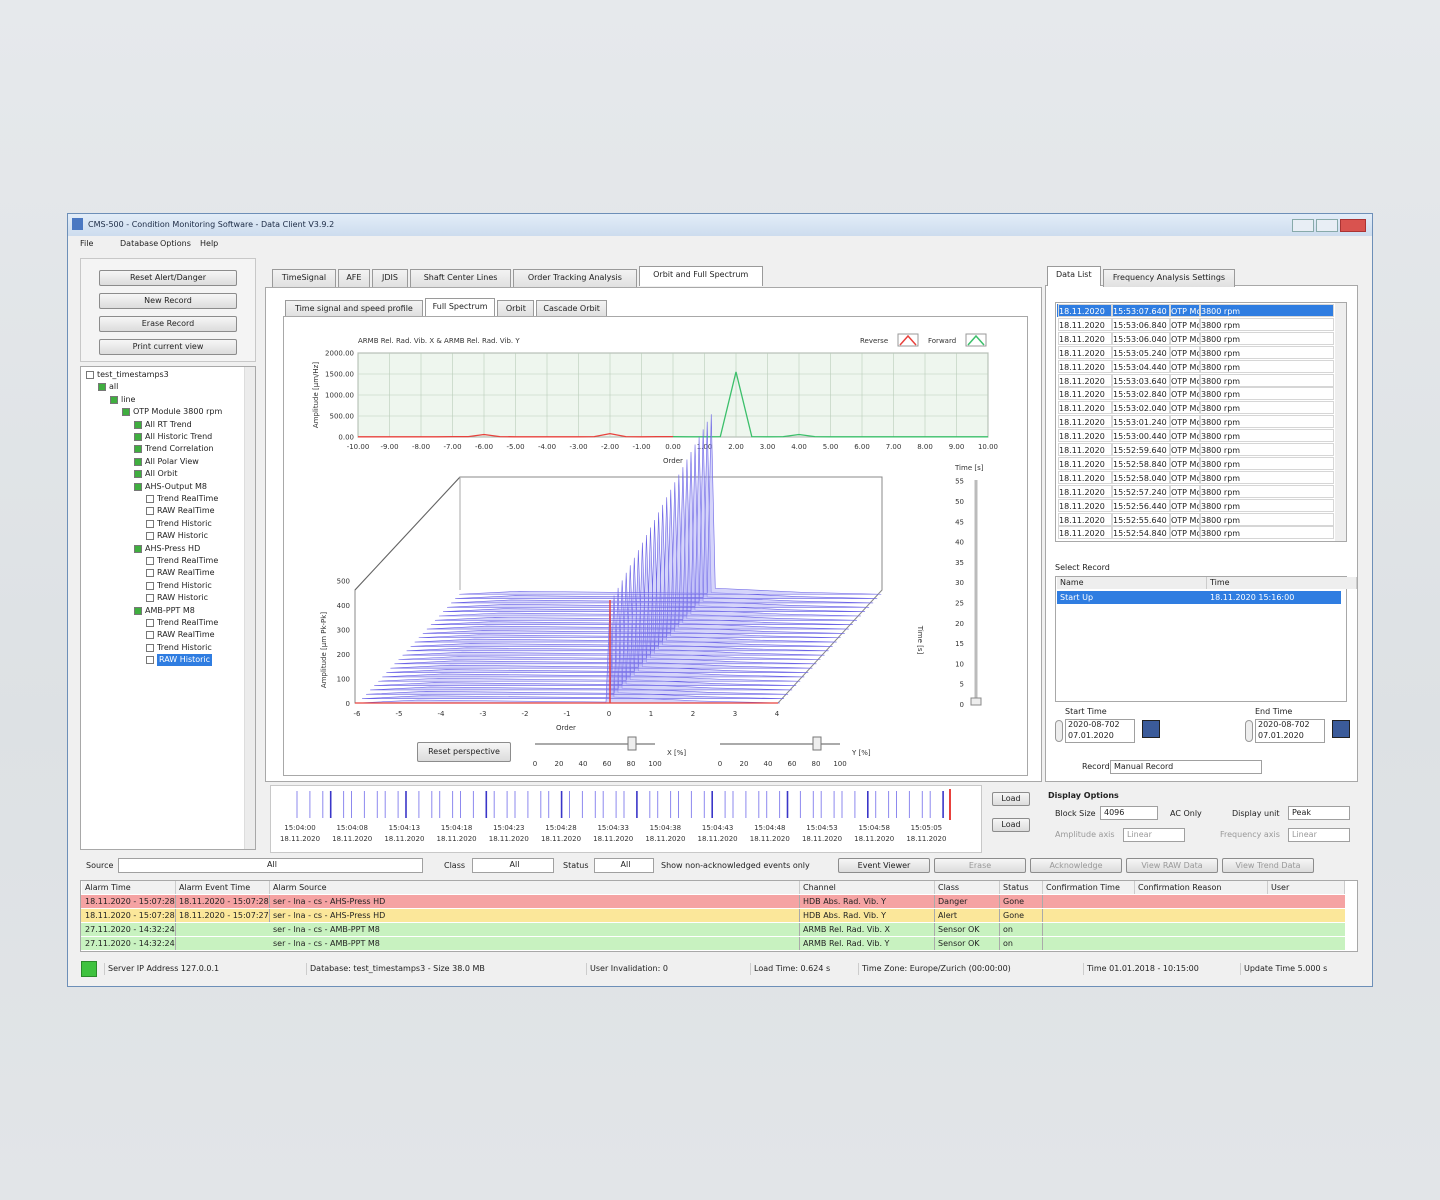 The width and height of the screenshot is (1440, 1200). I want to click on main-tab: JDIS, so click(390, 278).